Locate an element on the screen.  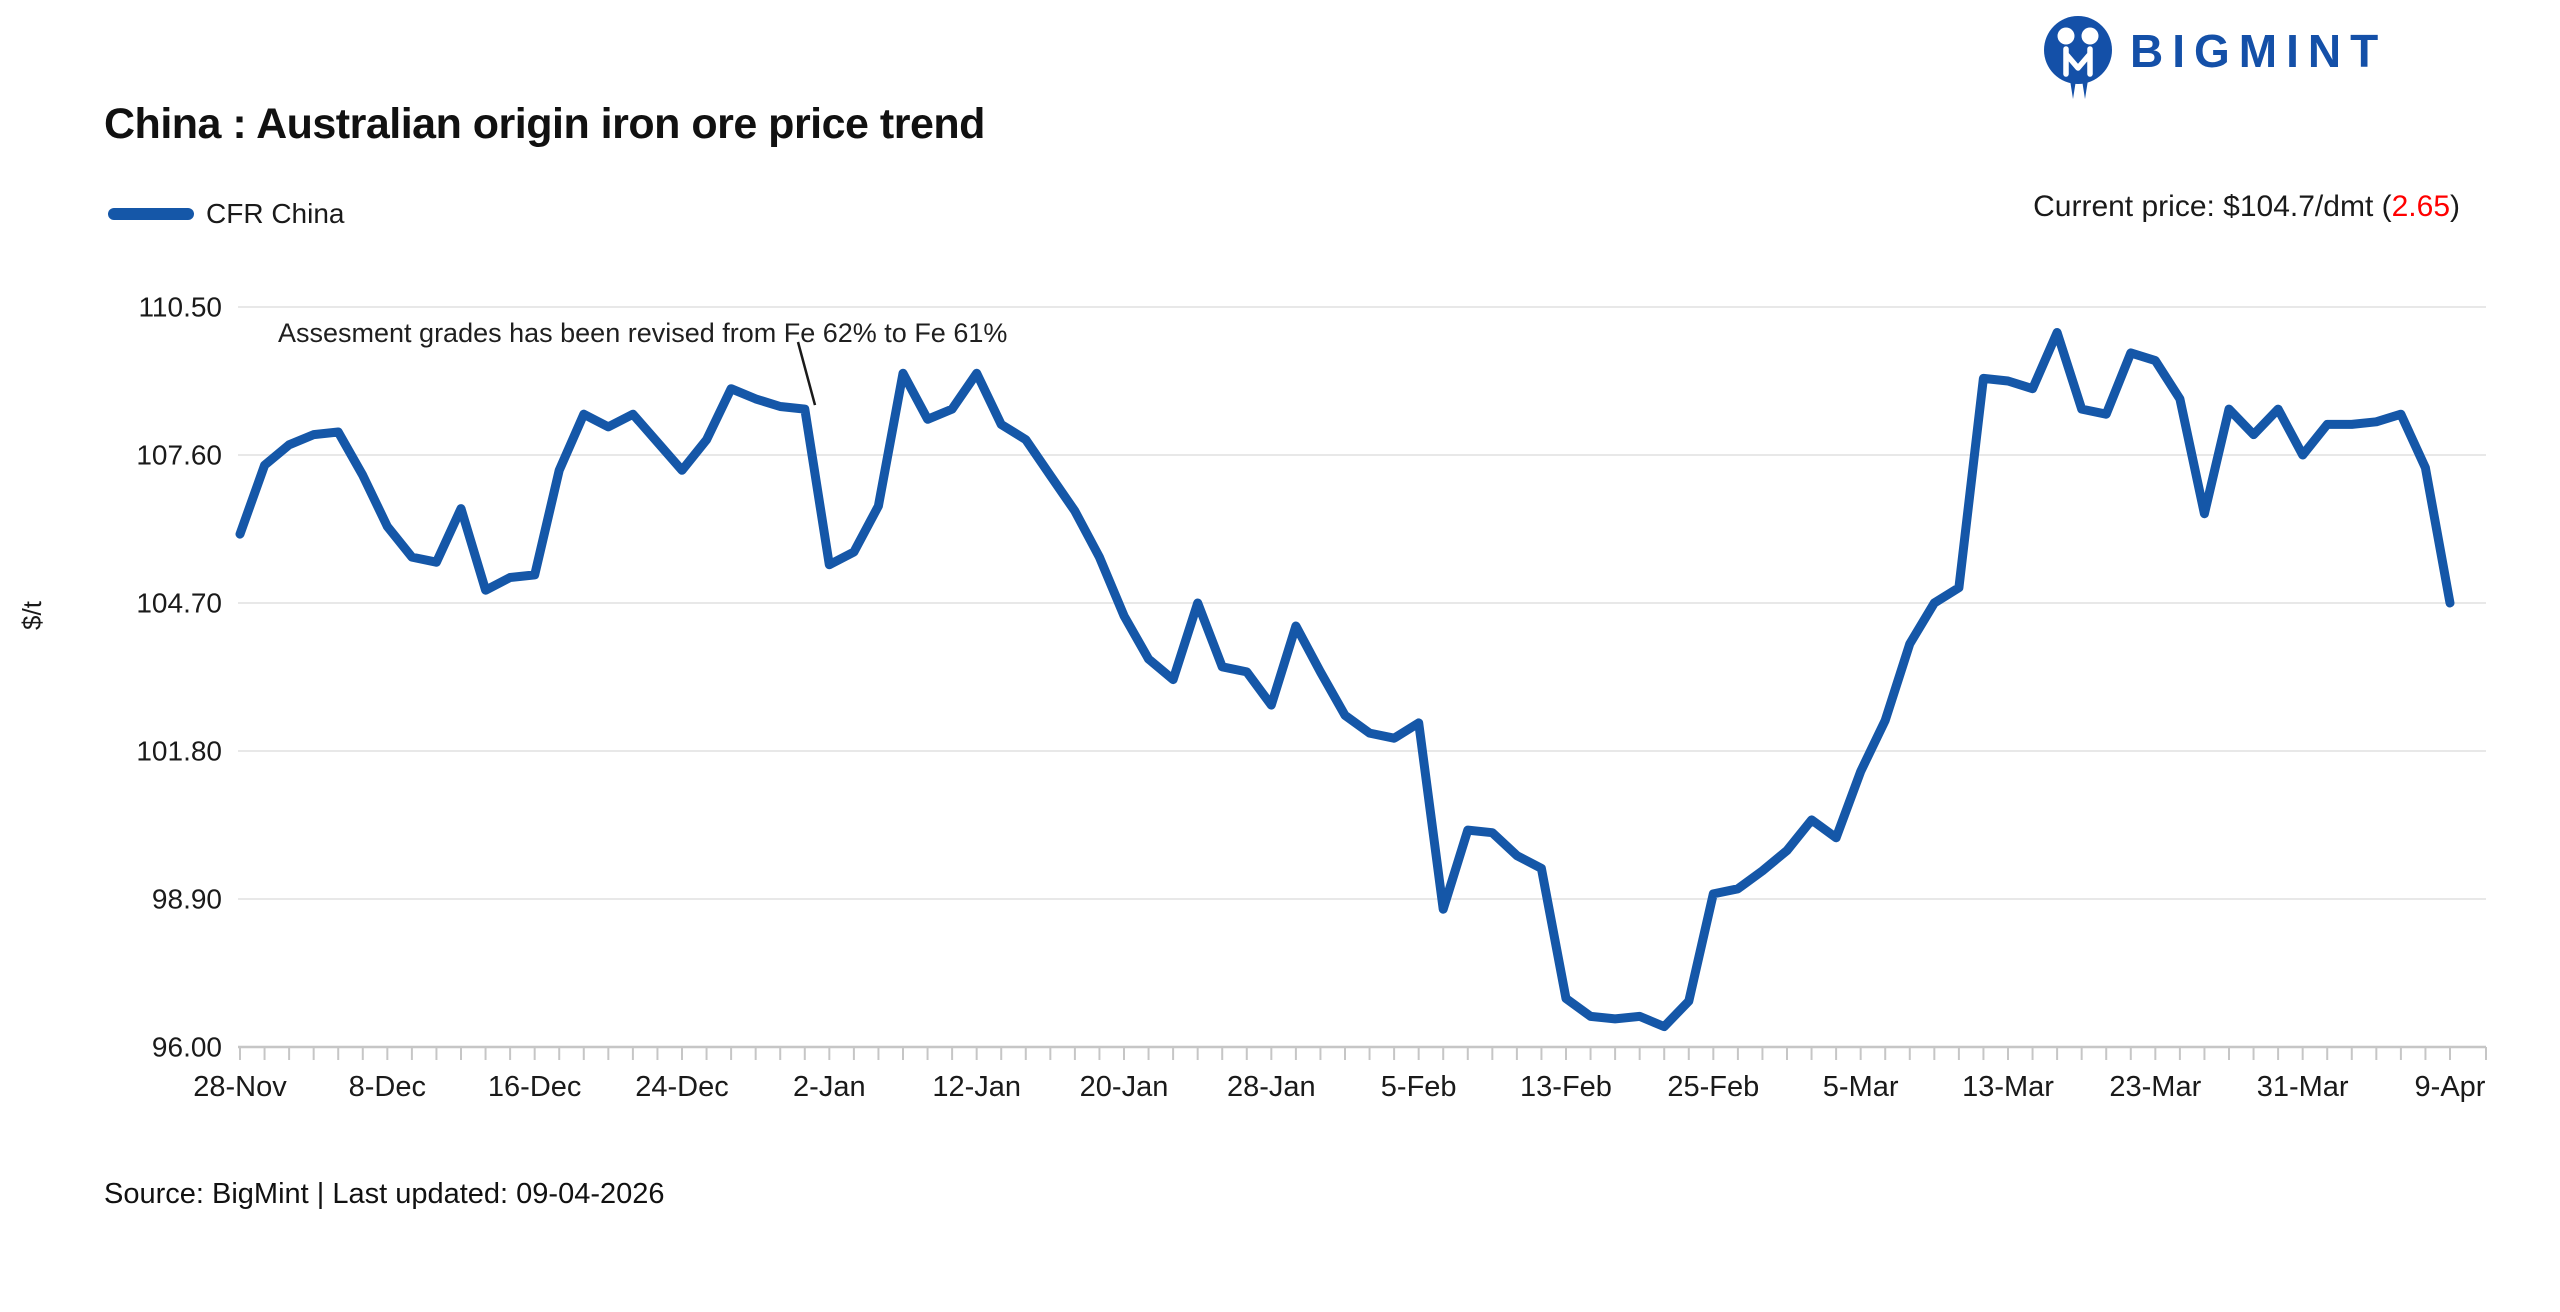
y-tick-label: 98.90 is located at coordinates (187, 899).